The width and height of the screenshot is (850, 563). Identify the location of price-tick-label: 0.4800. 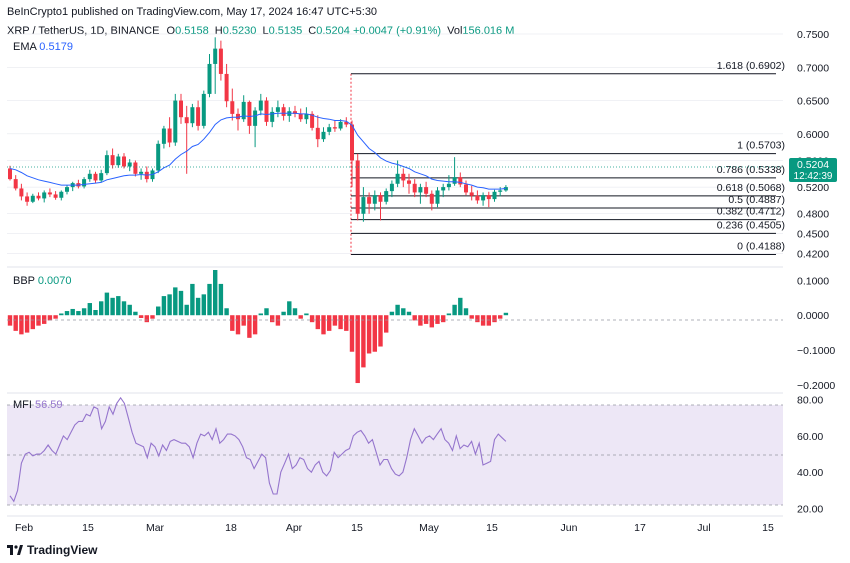
(813, 215).